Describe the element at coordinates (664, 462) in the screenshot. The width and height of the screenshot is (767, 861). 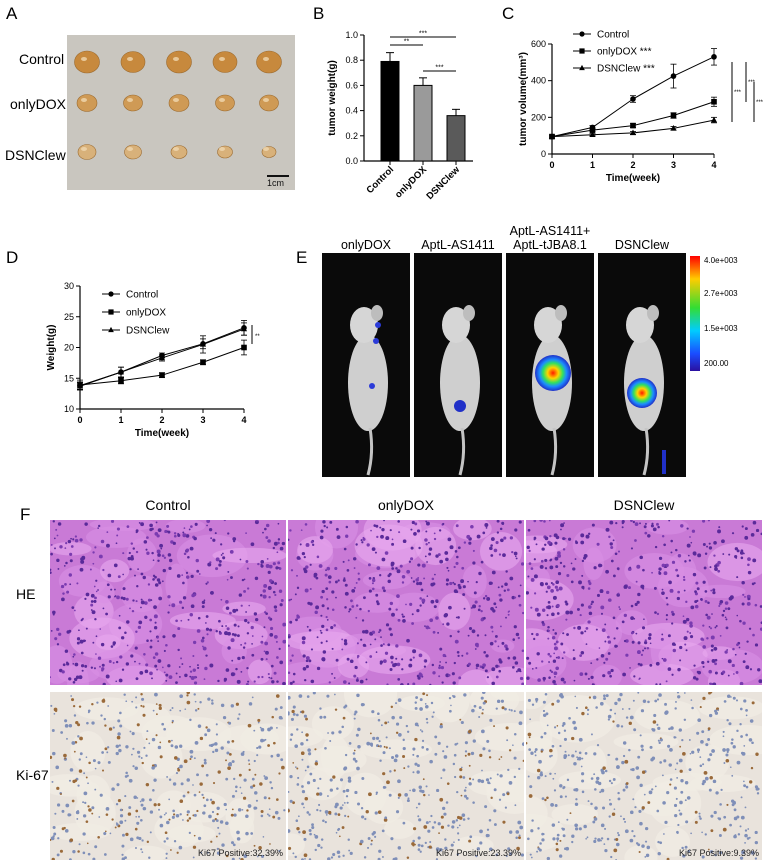
I see `signal-tail` at that location.